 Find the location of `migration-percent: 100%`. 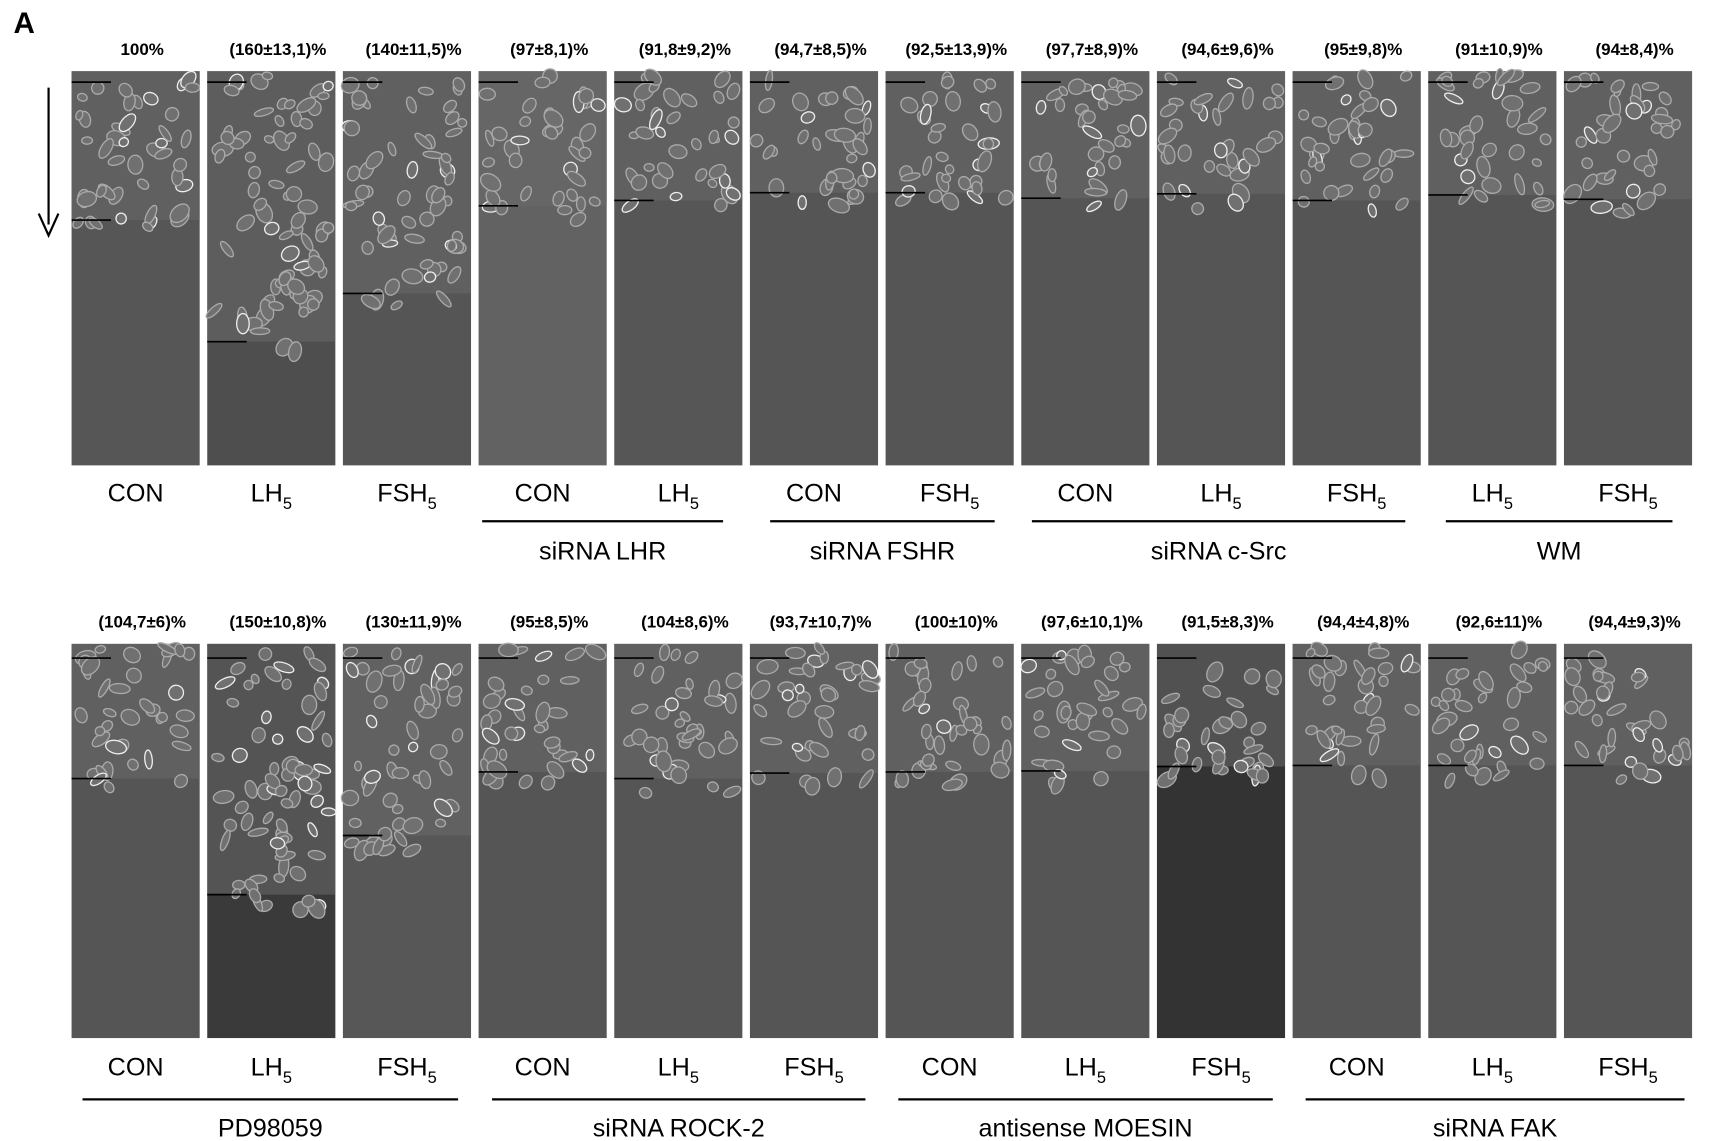

migration-percent: 100% is located at coordinates (141, 49).